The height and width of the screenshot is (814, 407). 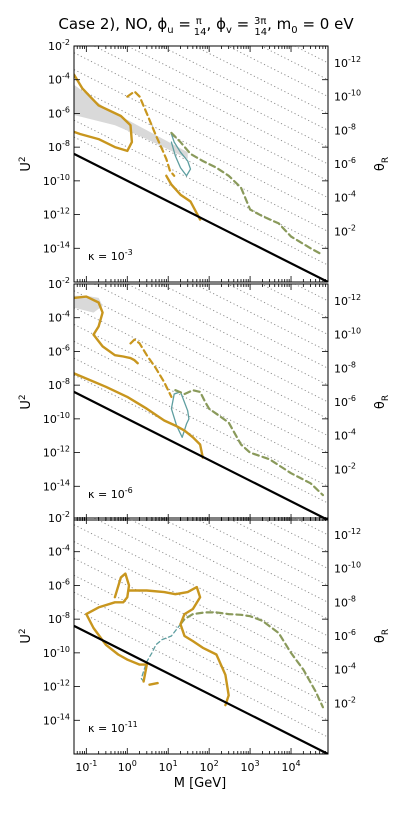 What do you see at coordinates (110, 493) in the screenshot?
I see `kappa-label: κ = 10-6` at bounding box center [110, 493].